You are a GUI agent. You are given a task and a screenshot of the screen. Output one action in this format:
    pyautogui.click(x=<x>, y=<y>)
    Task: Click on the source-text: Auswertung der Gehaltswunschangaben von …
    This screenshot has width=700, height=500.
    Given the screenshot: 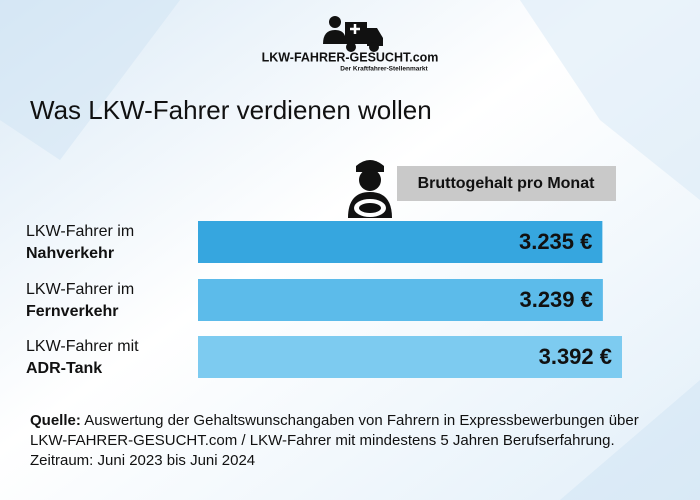 What is the action you would take?
    pyautogui.click(x=361, y=420)
    